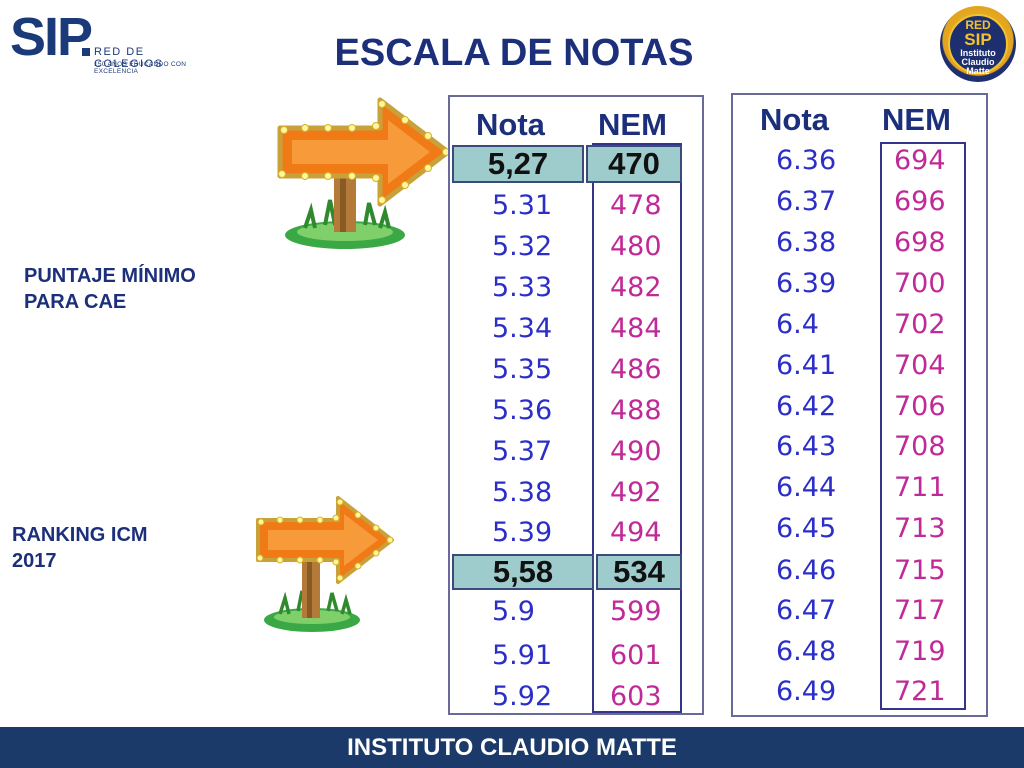  I want to click on badge-line-2: SIP, so click(978, 39).